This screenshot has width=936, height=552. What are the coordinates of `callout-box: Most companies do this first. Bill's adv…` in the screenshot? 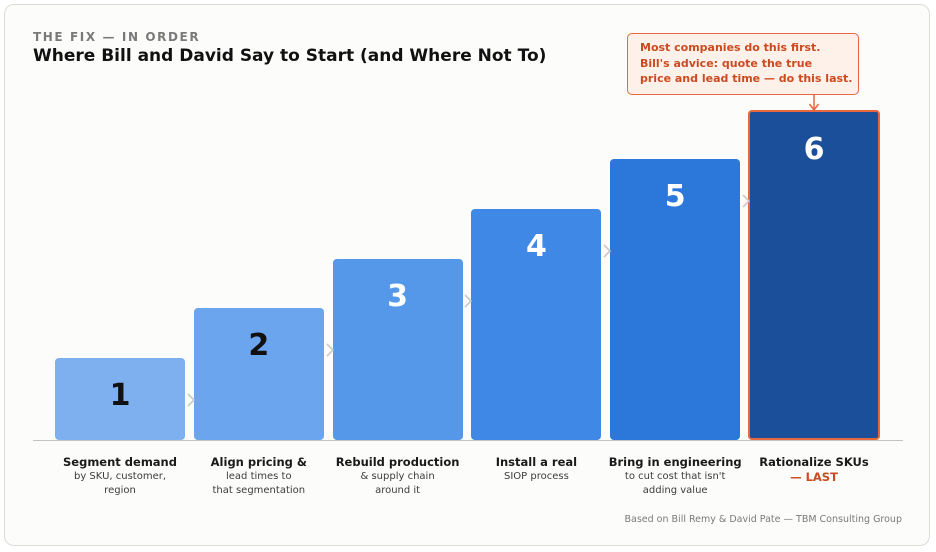 It's located at (743, 64).